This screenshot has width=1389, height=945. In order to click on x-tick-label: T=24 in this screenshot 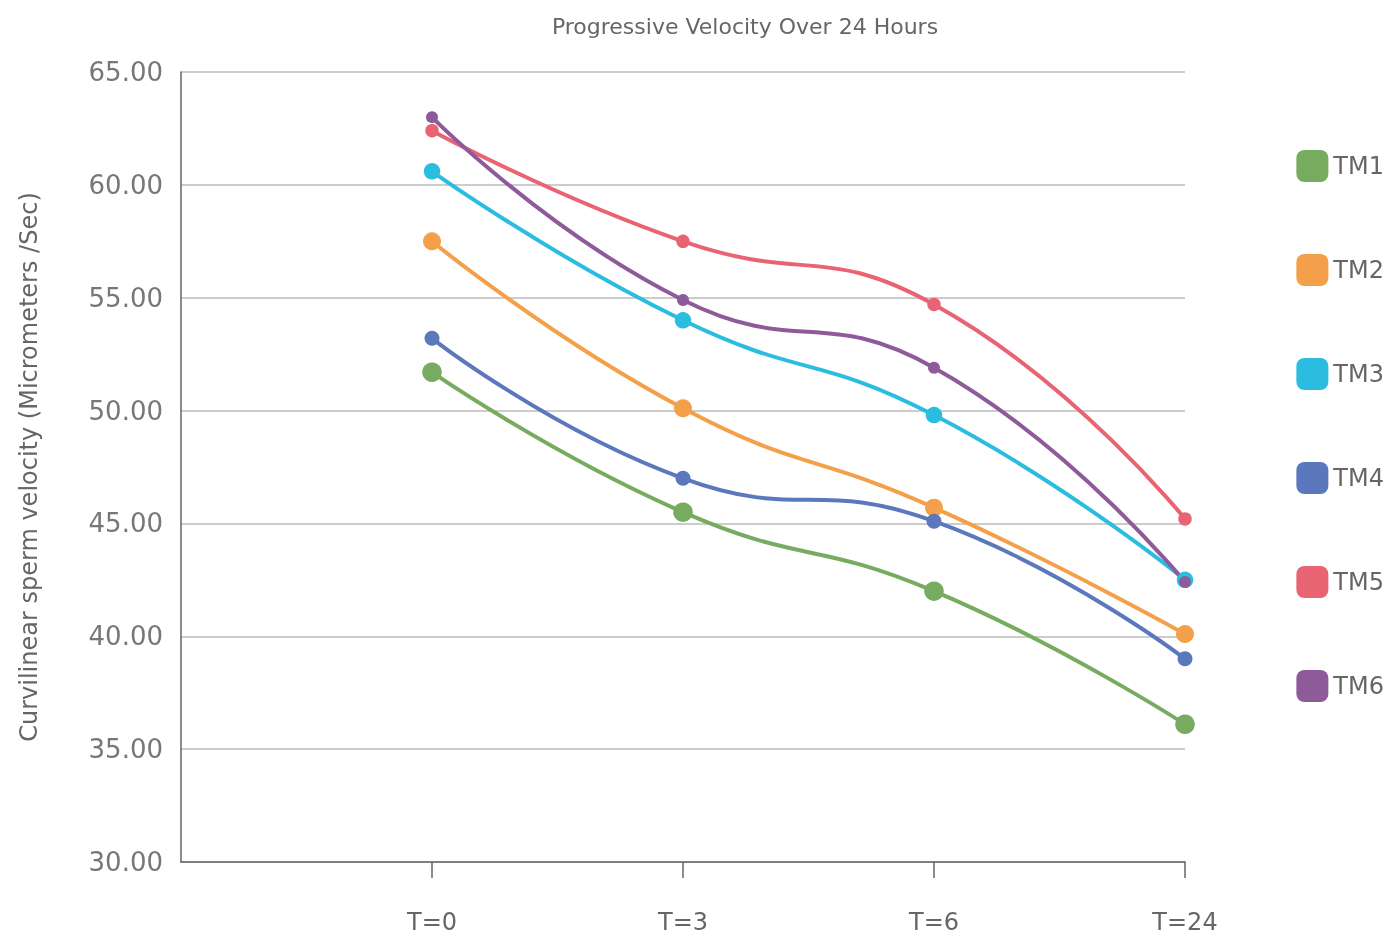, I will do `click(1184, 922)`.